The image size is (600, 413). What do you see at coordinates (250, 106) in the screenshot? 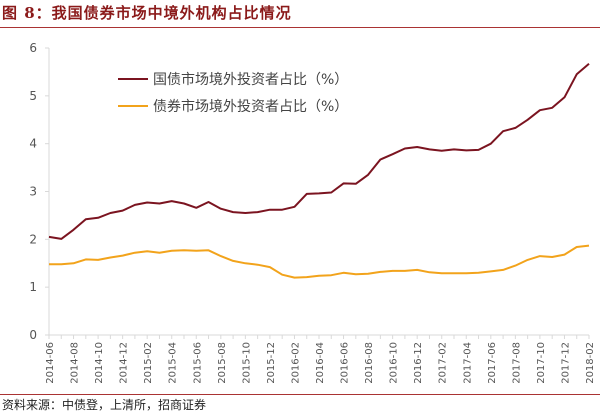
I see `legend-label-2: 债券市场境外投资者占比（%）` at bounding box center [250, 106].